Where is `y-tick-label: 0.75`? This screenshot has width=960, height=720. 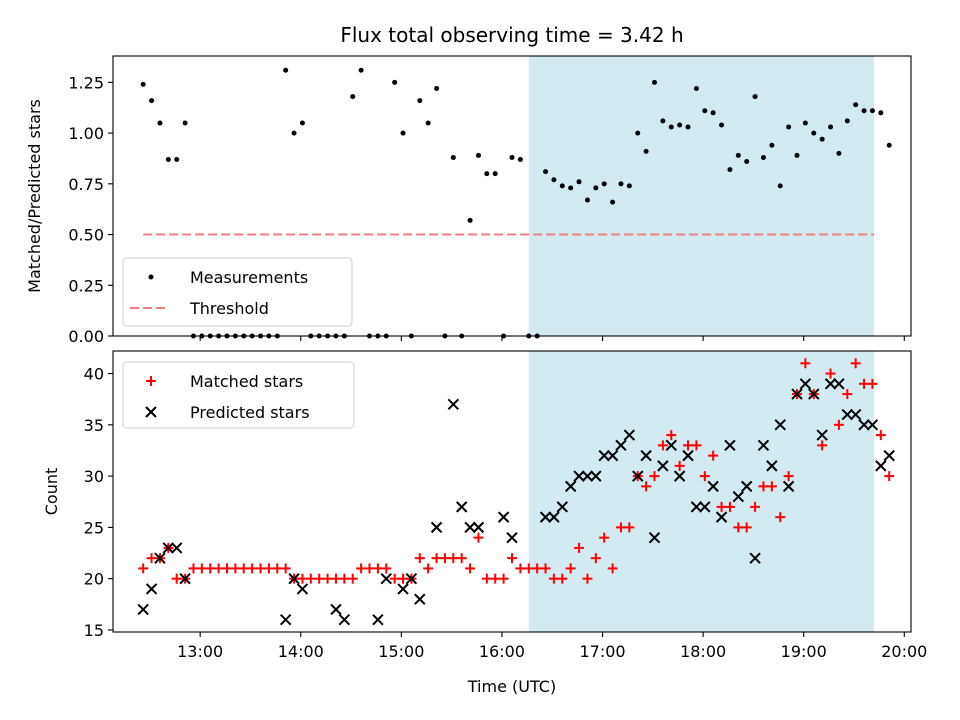
y-tick-label: 0.75 is located at coordinates (86, 184).